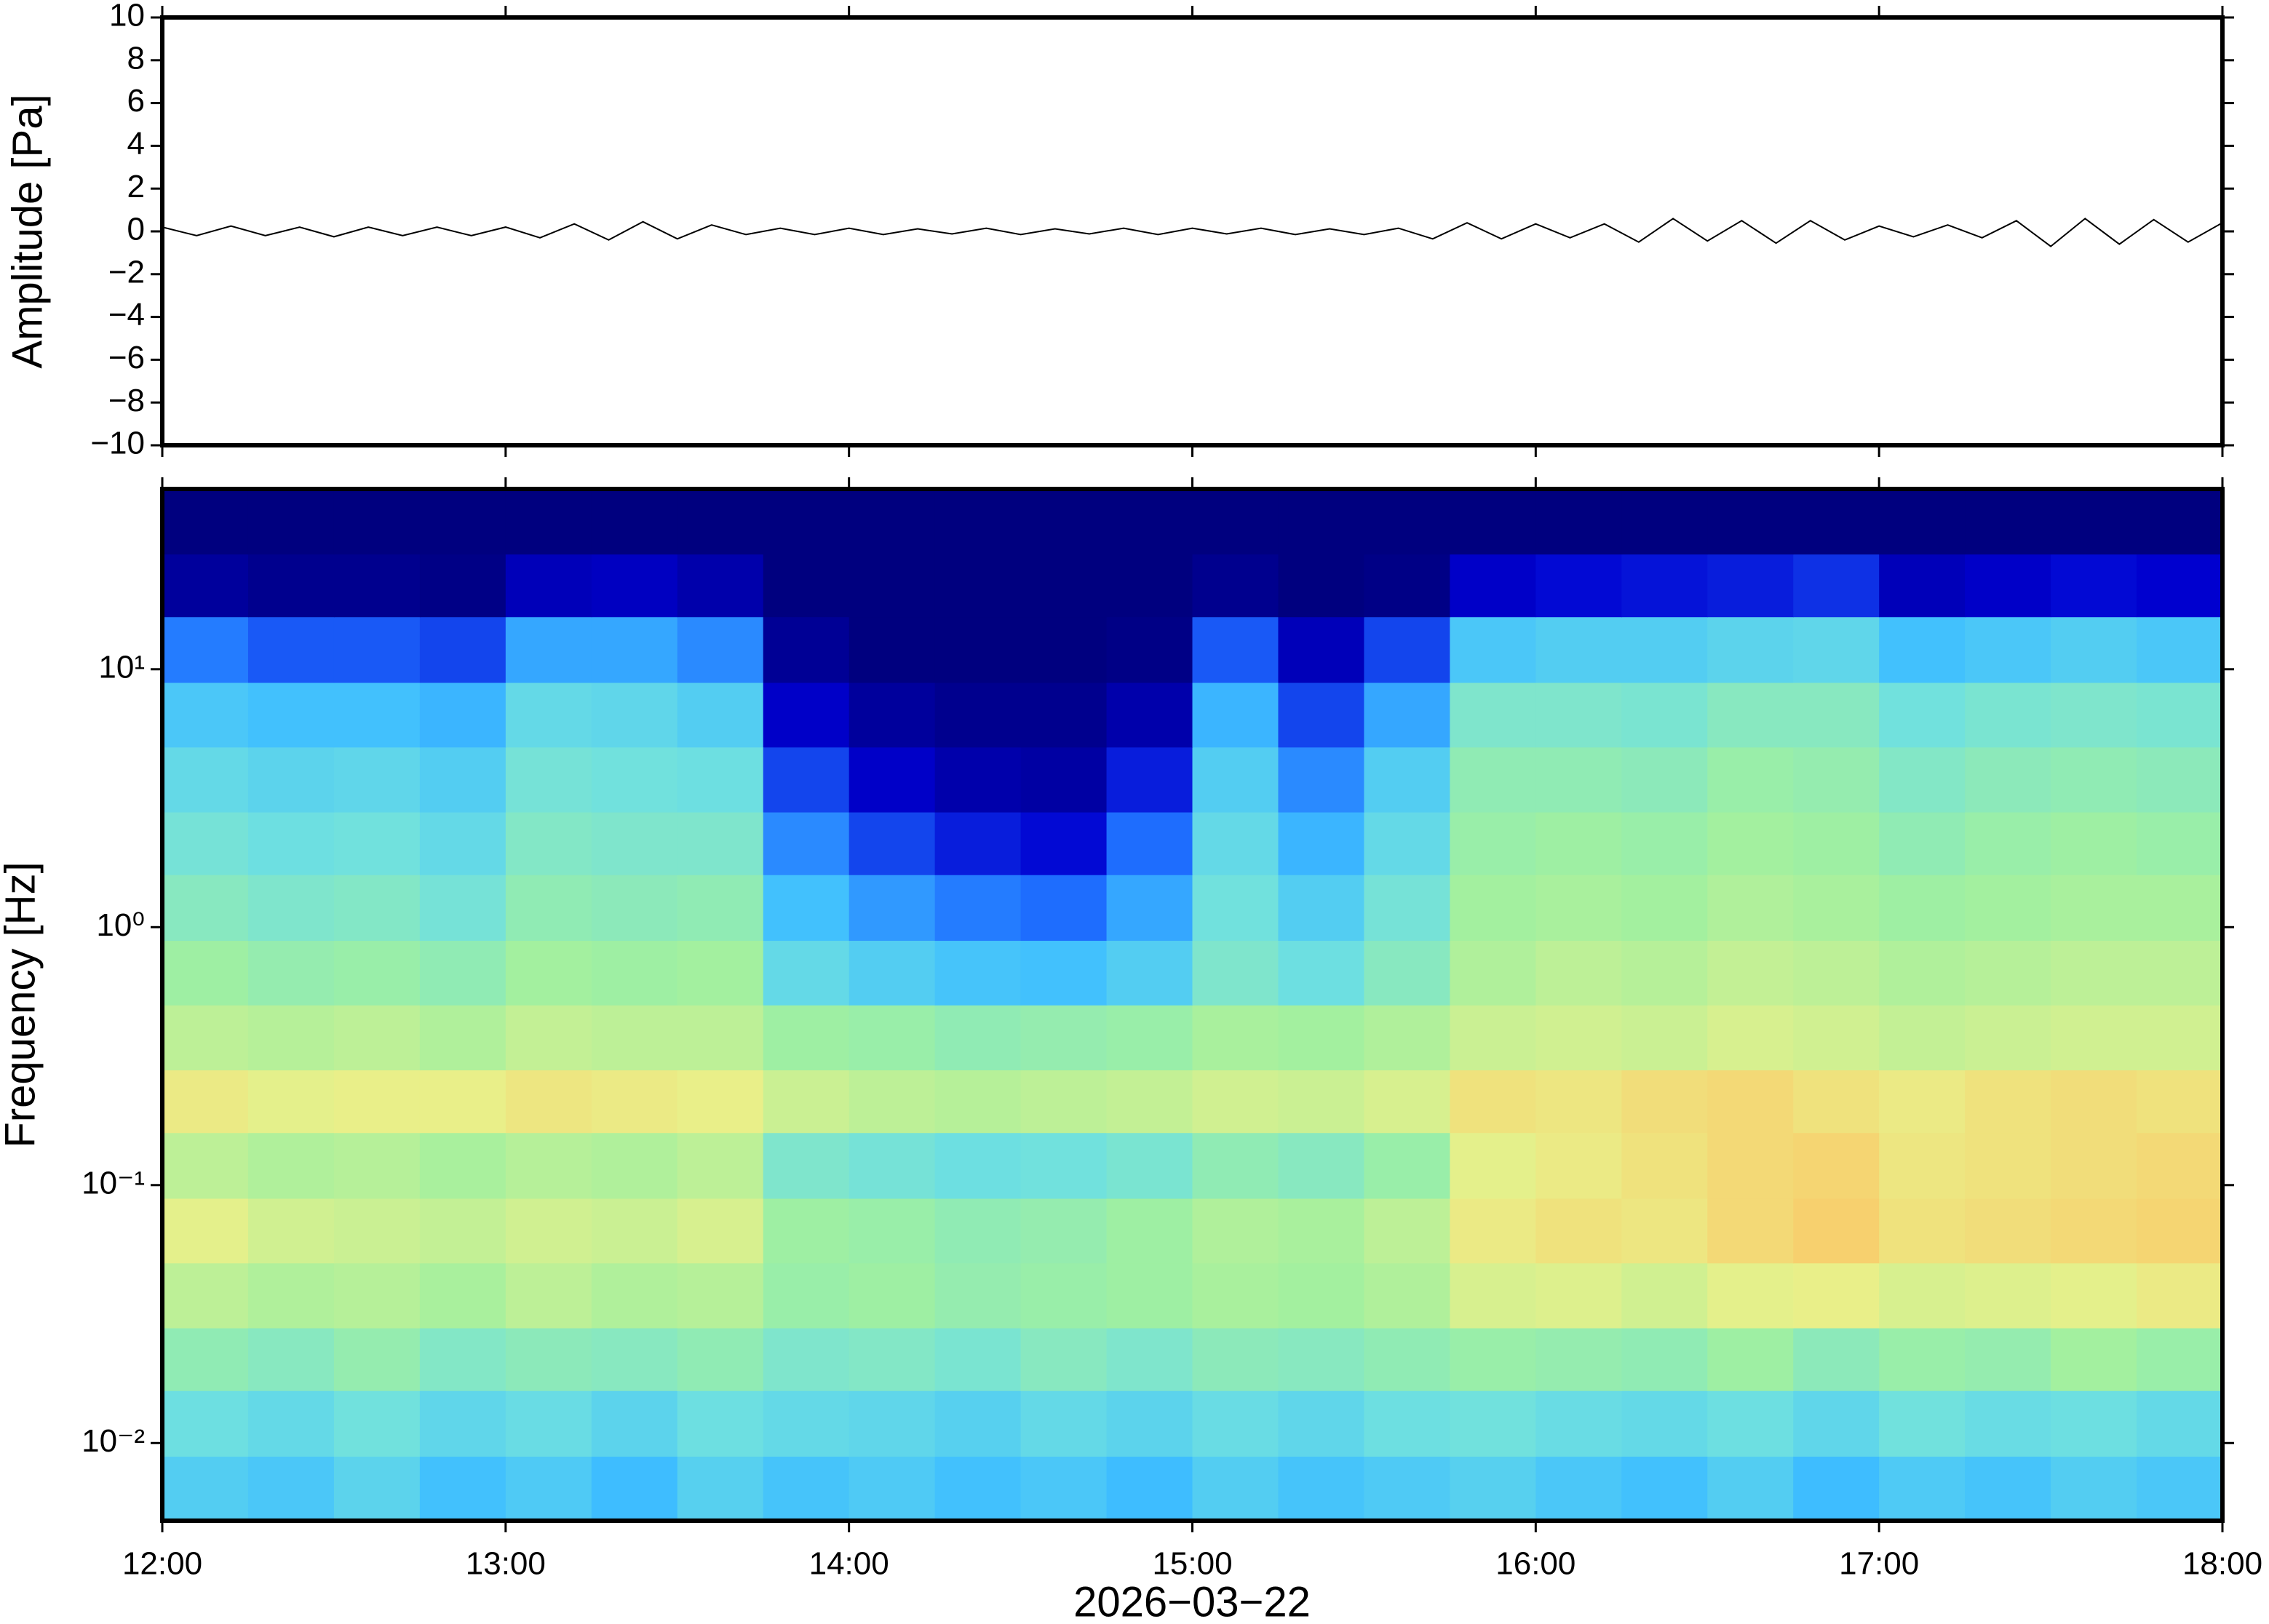  Describe the element at coordinates (136, 58) in the screenshot. I see `y-tick-label: 8` at that location.